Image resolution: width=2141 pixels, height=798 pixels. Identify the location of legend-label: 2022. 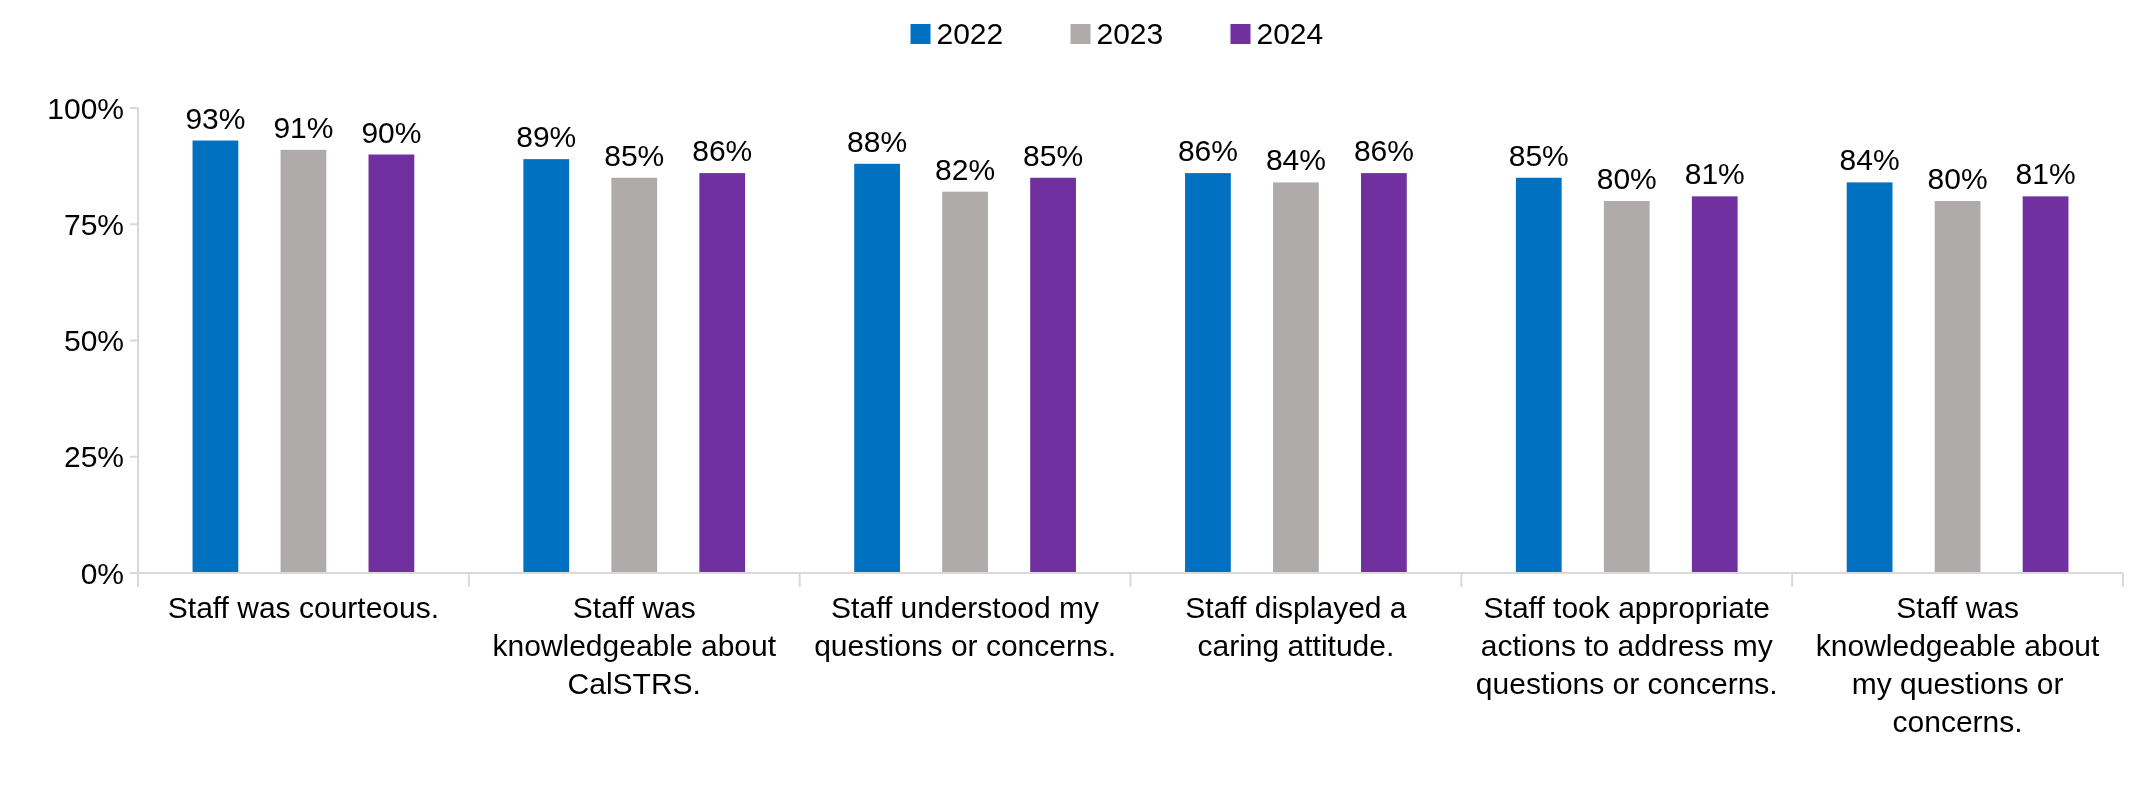
(970, 33).